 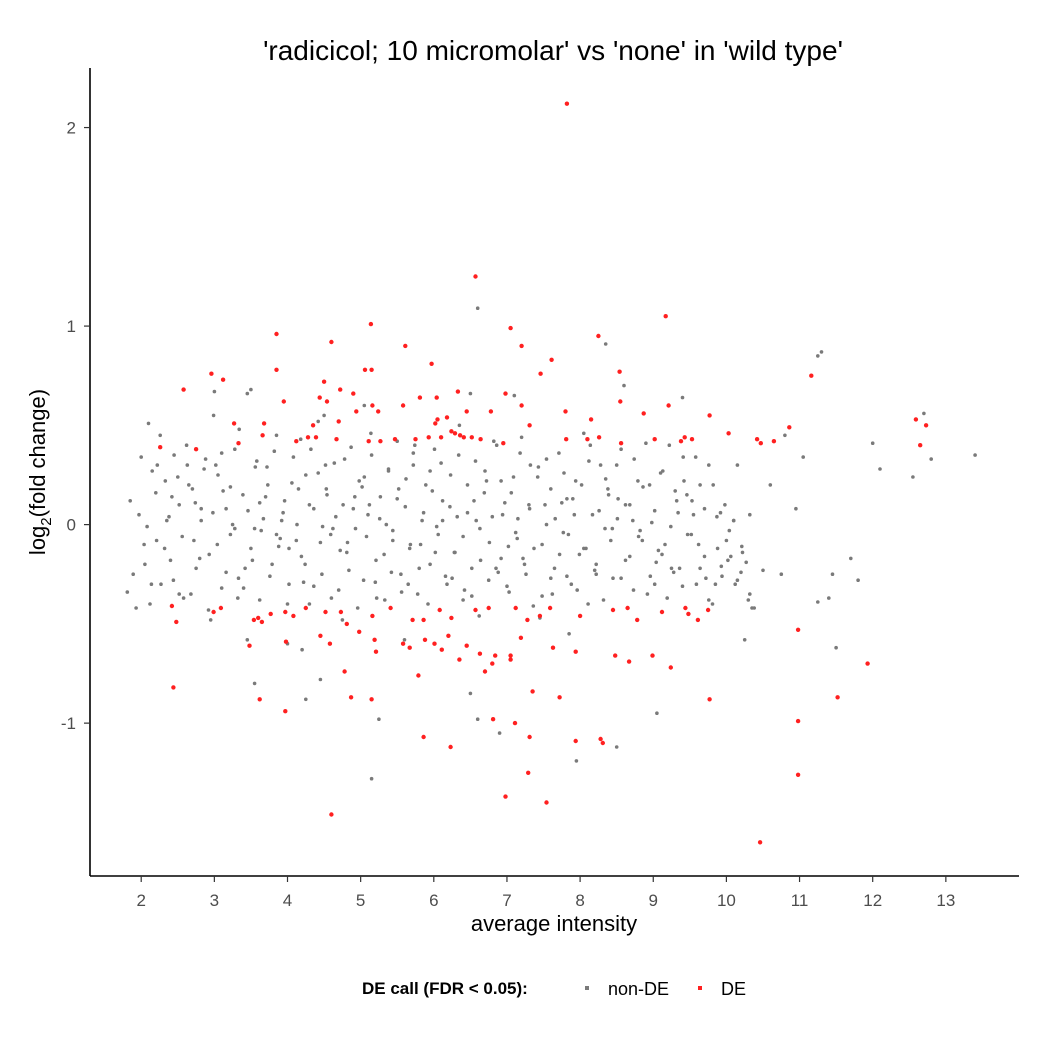 I want to click on y-tick-label: 0, so click(x=71, y=525).